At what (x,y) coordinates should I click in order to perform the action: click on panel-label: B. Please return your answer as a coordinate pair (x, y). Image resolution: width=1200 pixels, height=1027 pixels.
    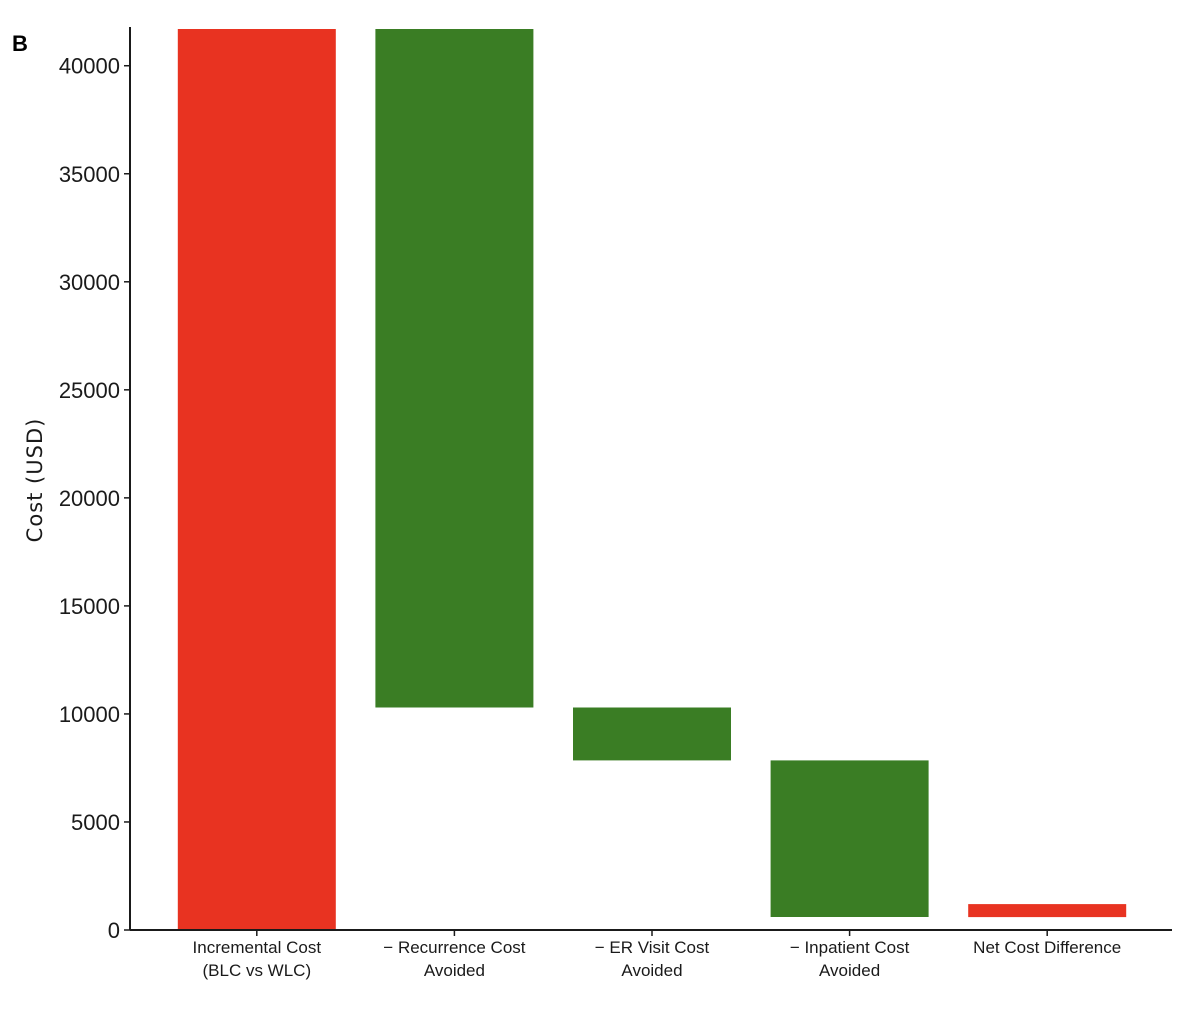
    Looking at the image, I should click on (20, 43).